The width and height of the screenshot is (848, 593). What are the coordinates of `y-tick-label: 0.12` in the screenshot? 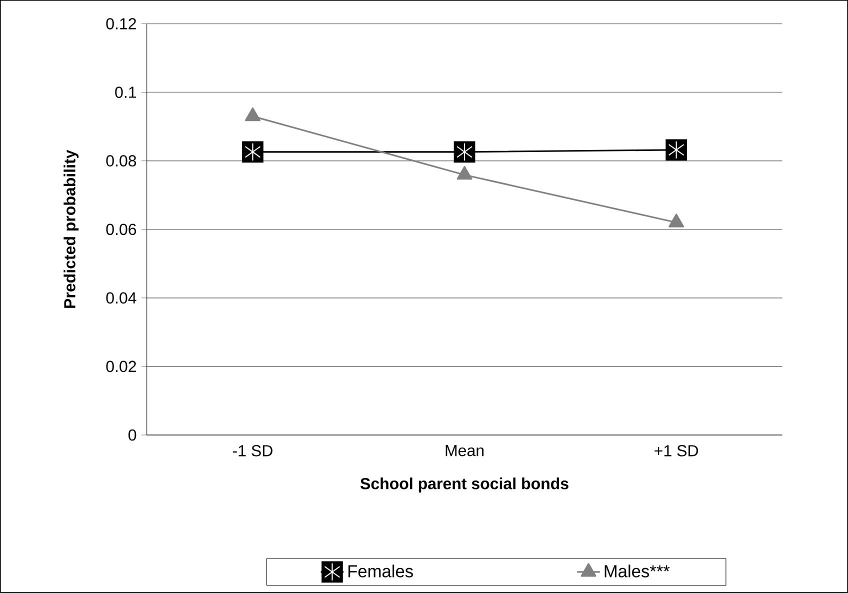 It's located at (121, 24).